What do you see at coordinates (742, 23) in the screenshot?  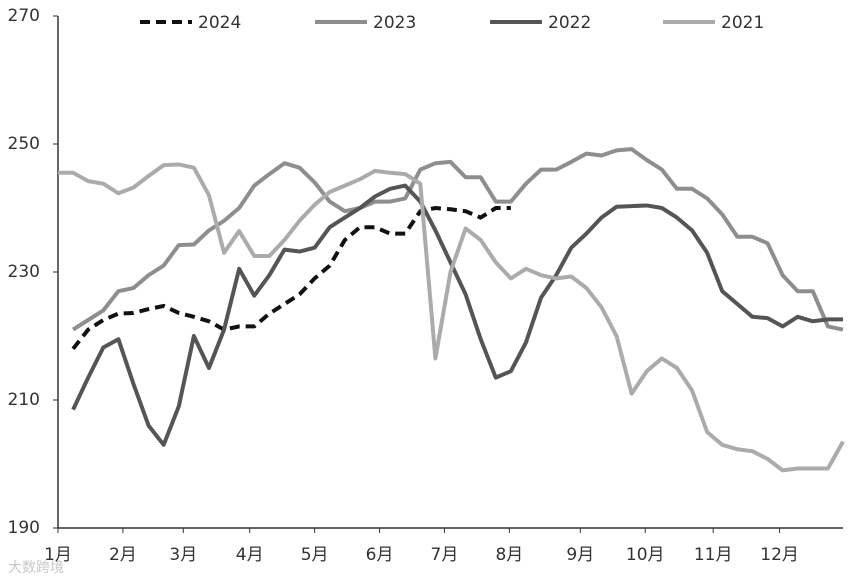 I see `legend-label: 2021` at bounding box center [742, 23].